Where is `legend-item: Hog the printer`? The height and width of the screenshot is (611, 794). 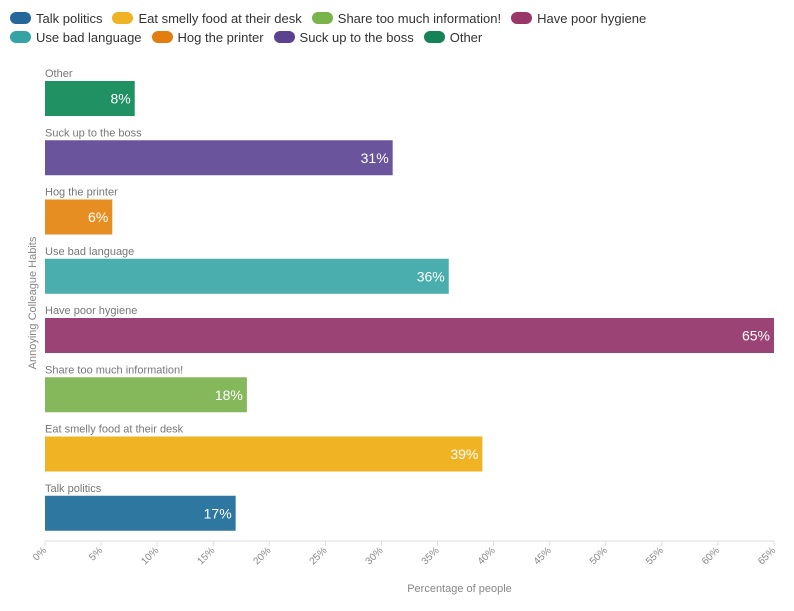
legend-item: Hog the printer is located at coordinates (207, 37).